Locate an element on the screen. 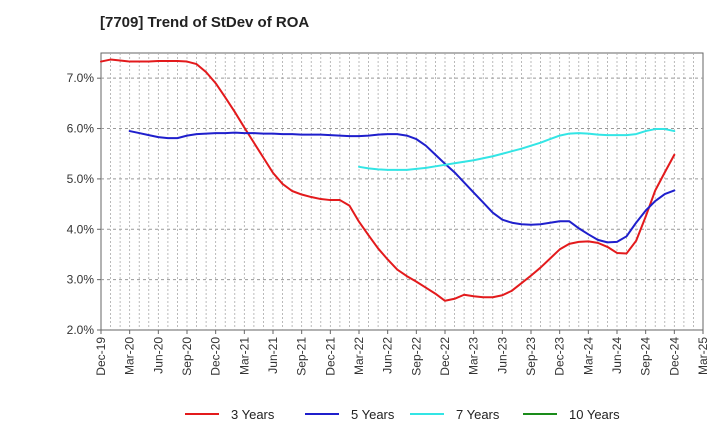 This screenshot has height=440, width=720. x-tick-label: Sep-22 is located at coordinates (416, 356).